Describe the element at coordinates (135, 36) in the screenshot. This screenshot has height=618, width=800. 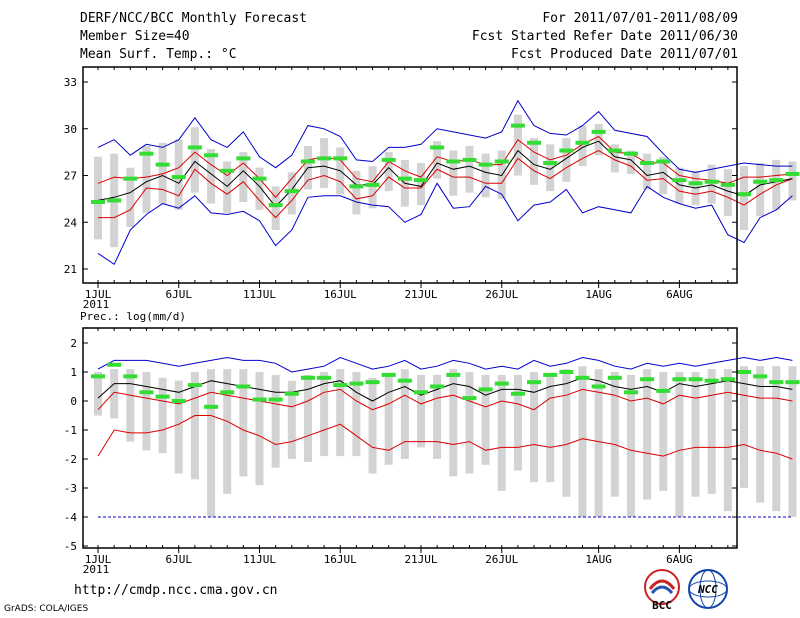
I see `member-size-label: Member Size=40` at that location.